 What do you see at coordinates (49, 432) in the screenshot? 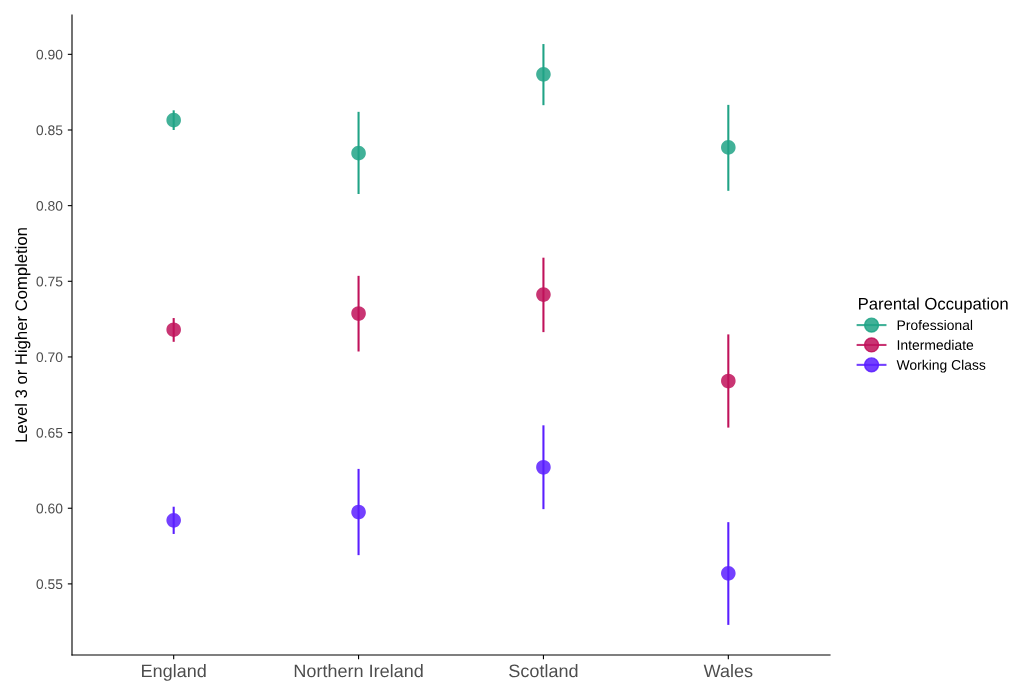
I see `y-tick-label: 0.65` at bounding box center [49, 432].